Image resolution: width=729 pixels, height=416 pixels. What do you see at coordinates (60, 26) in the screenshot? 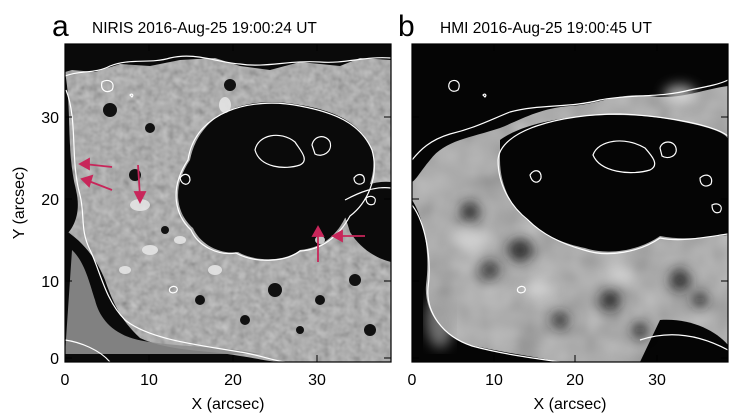
I see `panel-a-letter: a` at bounding box center [60, 26].